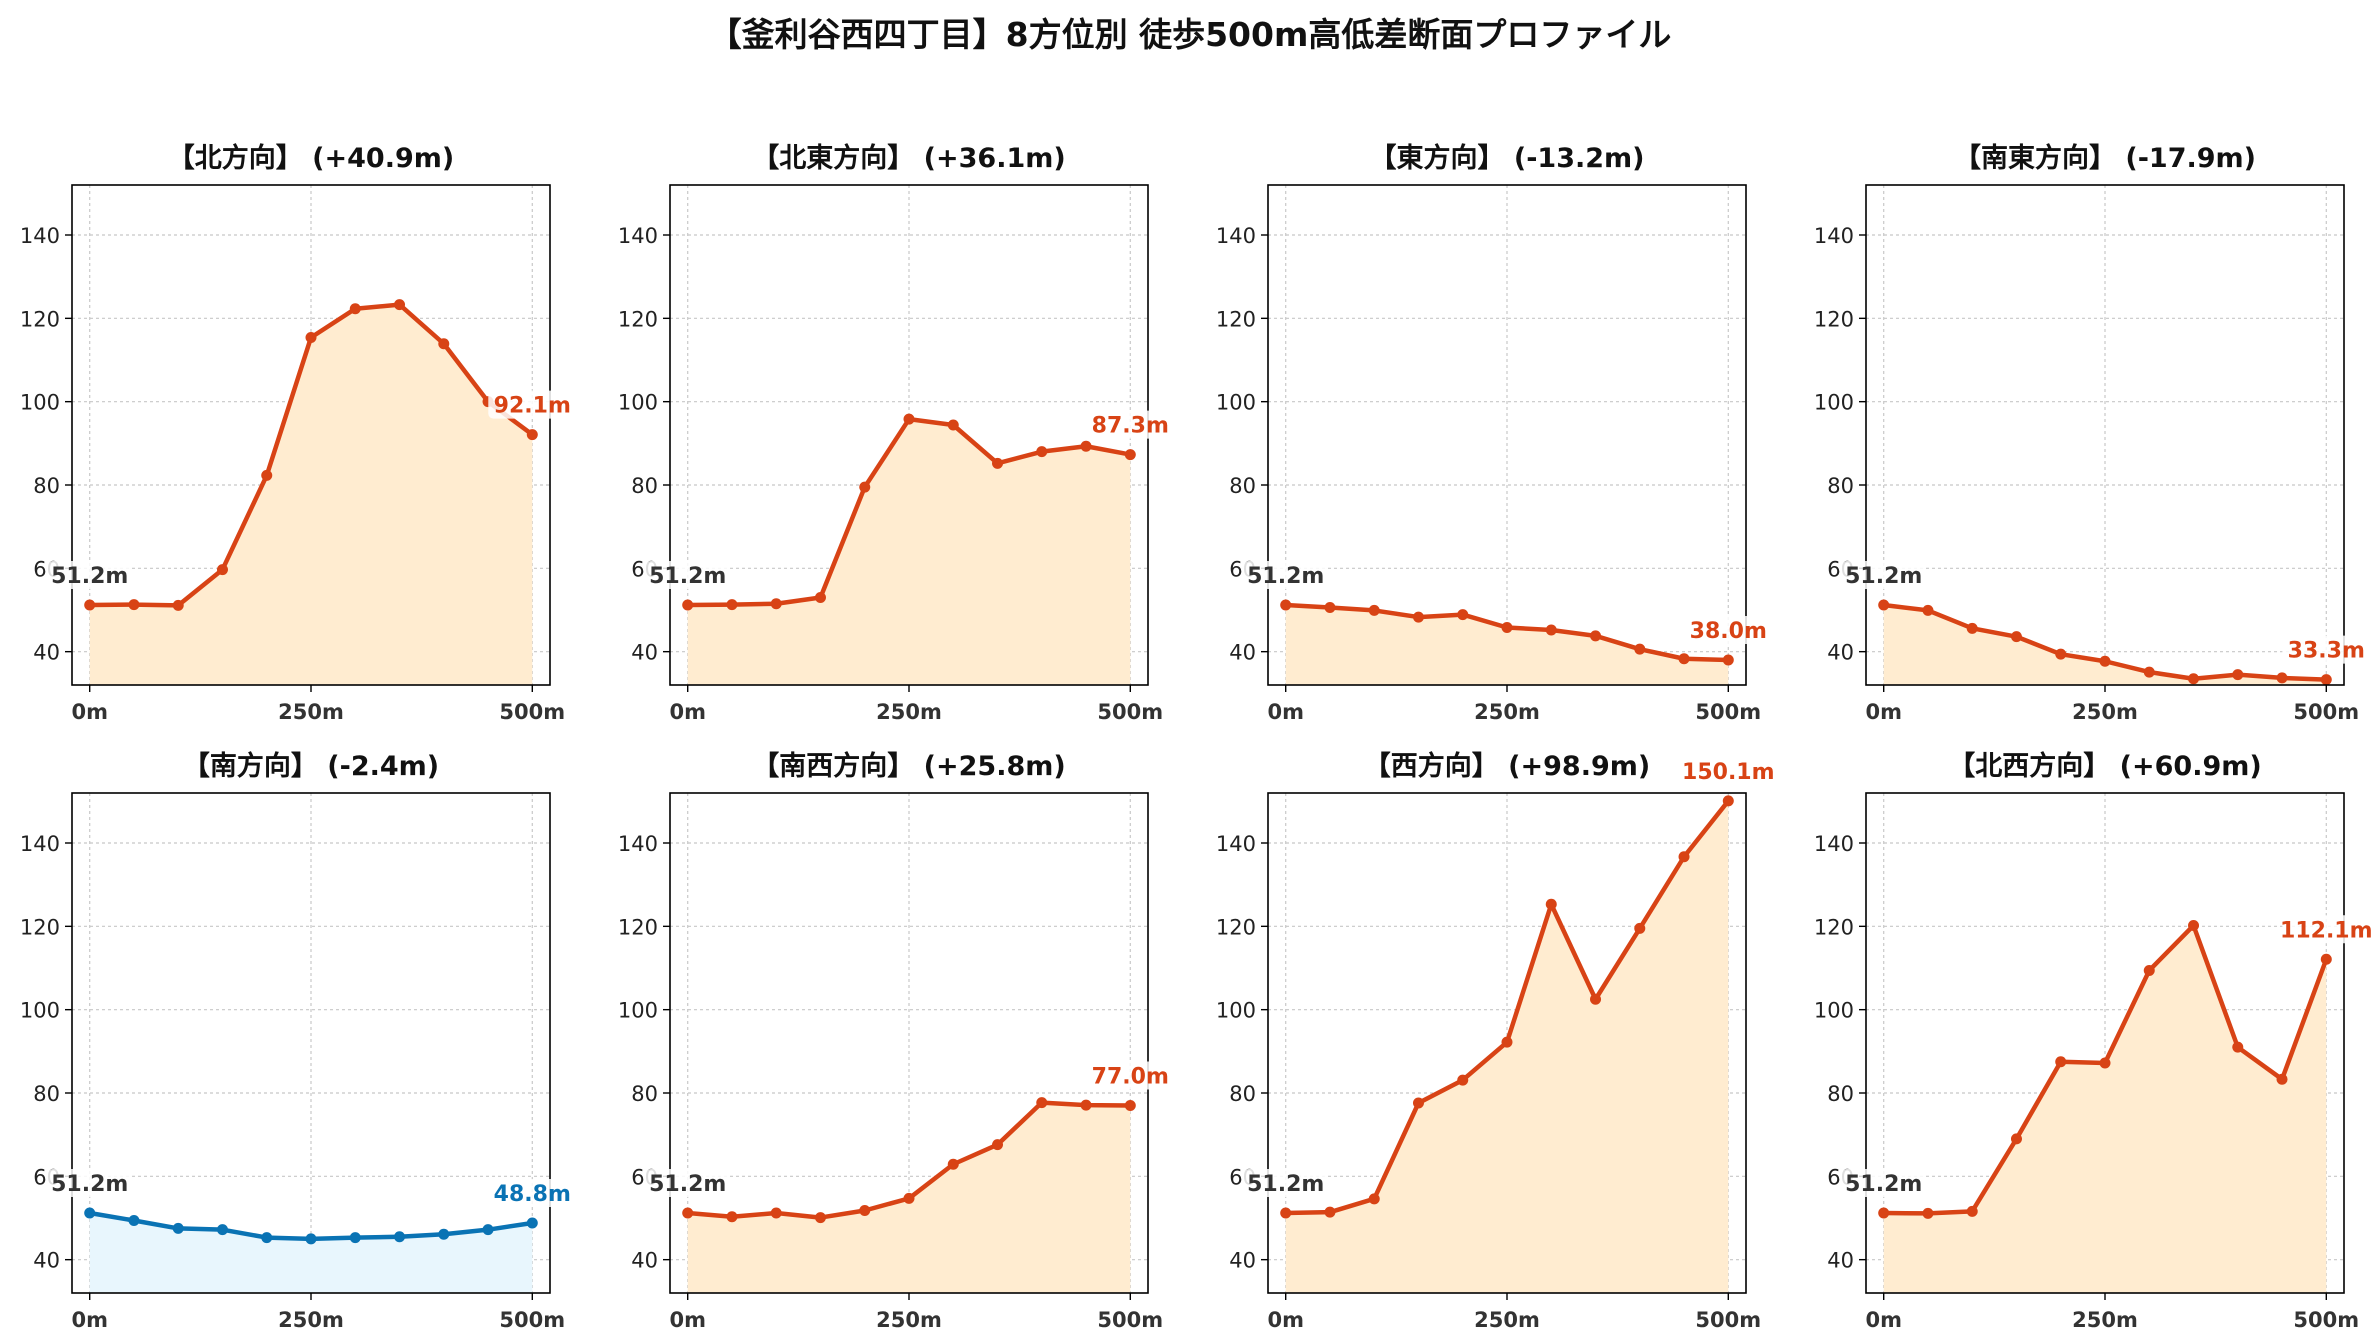 The image size is (2380, 1340). What do you see at coordinates (908, 158) in the screenshot?
I see `subplot-title: 【北東方向】 (+36.1m)` at bounding box center [908, 158].